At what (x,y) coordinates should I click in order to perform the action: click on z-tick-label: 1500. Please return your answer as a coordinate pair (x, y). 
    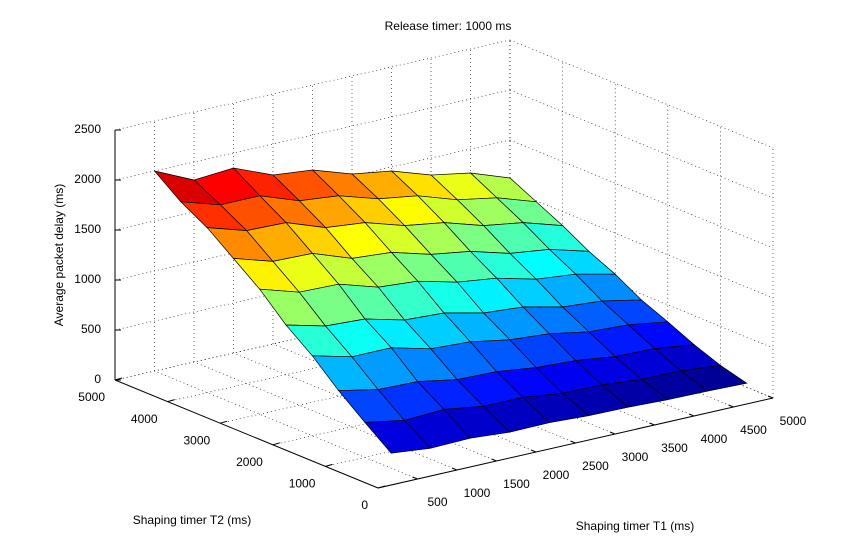
    Looking at the image, I should click on (87, 229).